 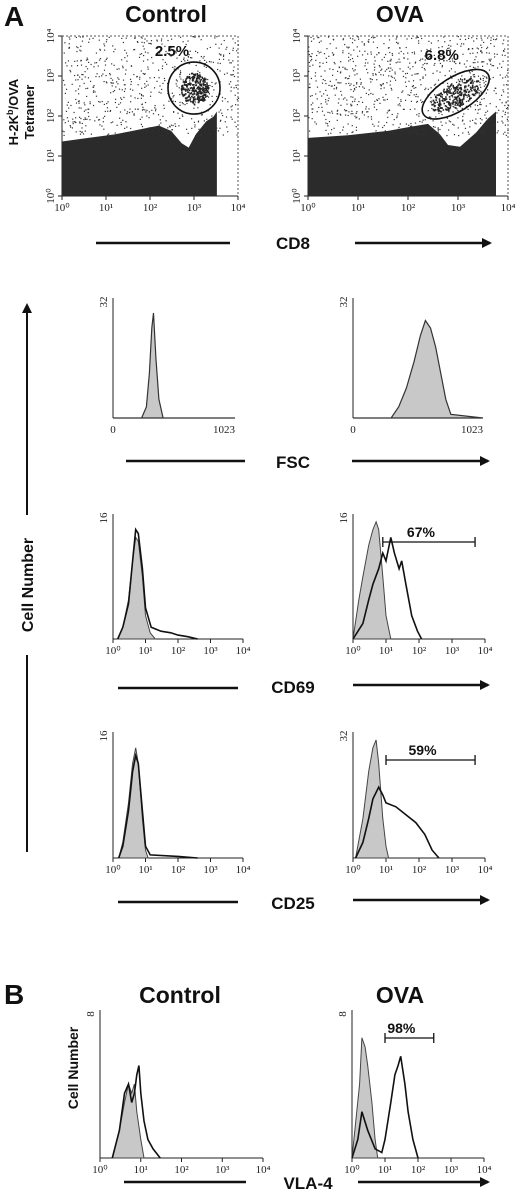 What do you see at coordinates (415, 804) in the screenshot?
I see `plot-cd25-ova: 10⁰ 10¹ 10² 10³ 10⁴ 32 59%` at bounding box center [415, 804].